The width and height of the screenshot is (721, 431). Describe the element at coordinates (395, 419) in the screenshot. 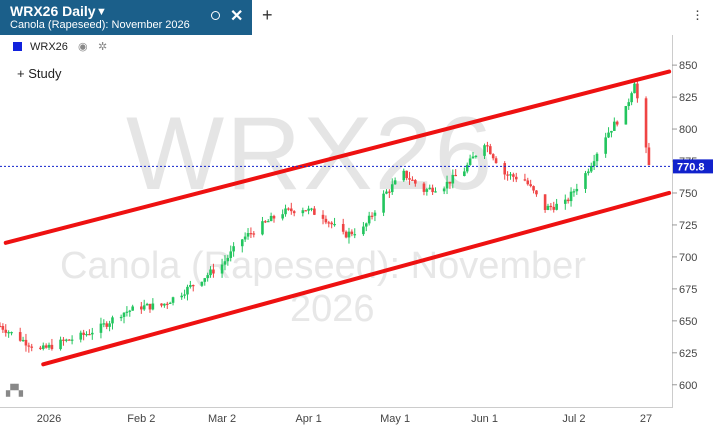

I see `x-tick-label: May 1` at that location.